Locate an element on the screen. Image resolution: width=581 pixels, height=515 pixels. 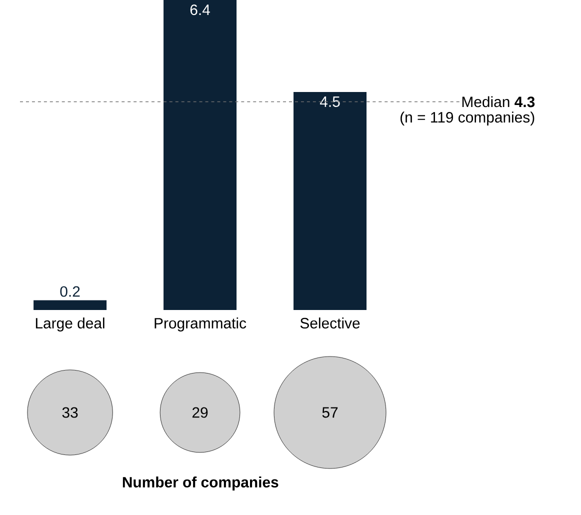
data-label: 29 is located at coordinates (200, 412).